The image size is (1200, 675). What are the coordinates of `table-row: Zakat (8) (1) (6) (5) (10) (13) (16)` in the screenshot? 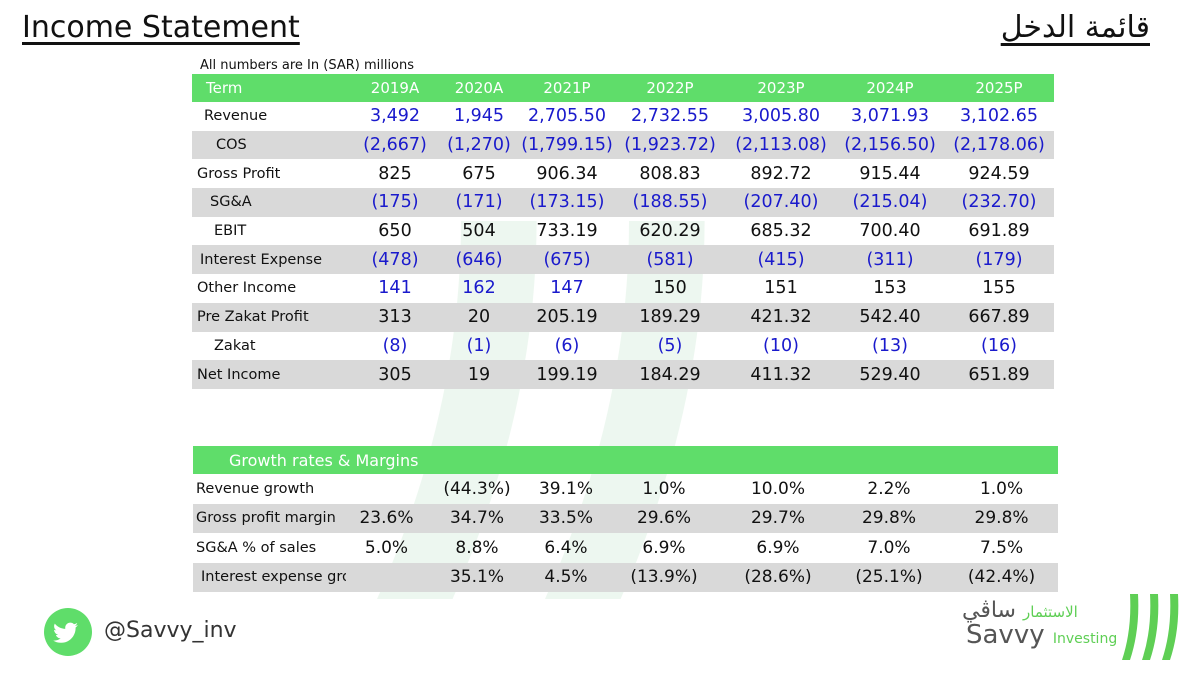 It's located at (623, 346).